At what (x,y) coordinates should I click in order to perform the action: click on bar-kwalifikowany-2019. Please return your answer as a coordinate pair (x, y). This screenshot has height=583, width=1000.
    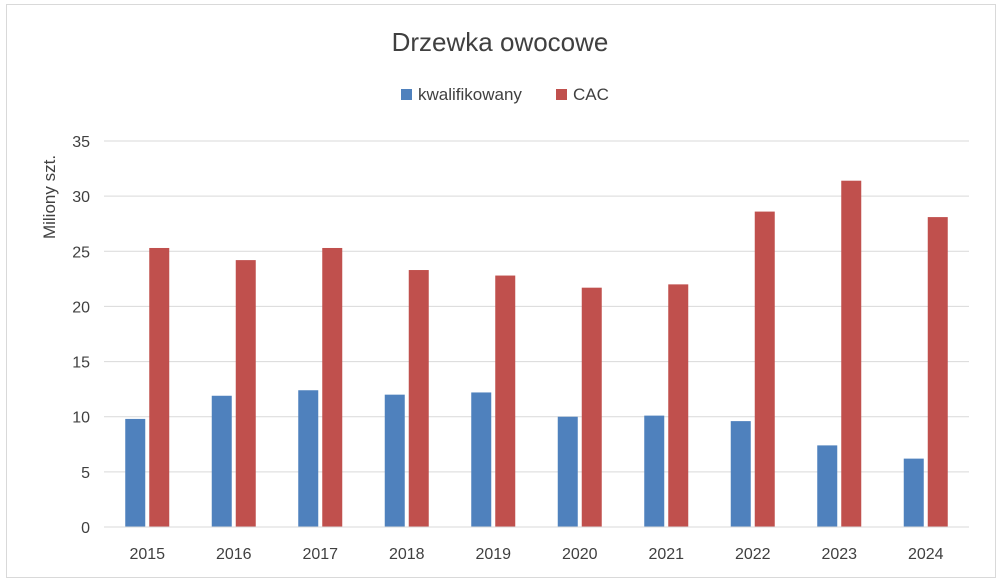
    Looking at the image, I should click on (481, 459).